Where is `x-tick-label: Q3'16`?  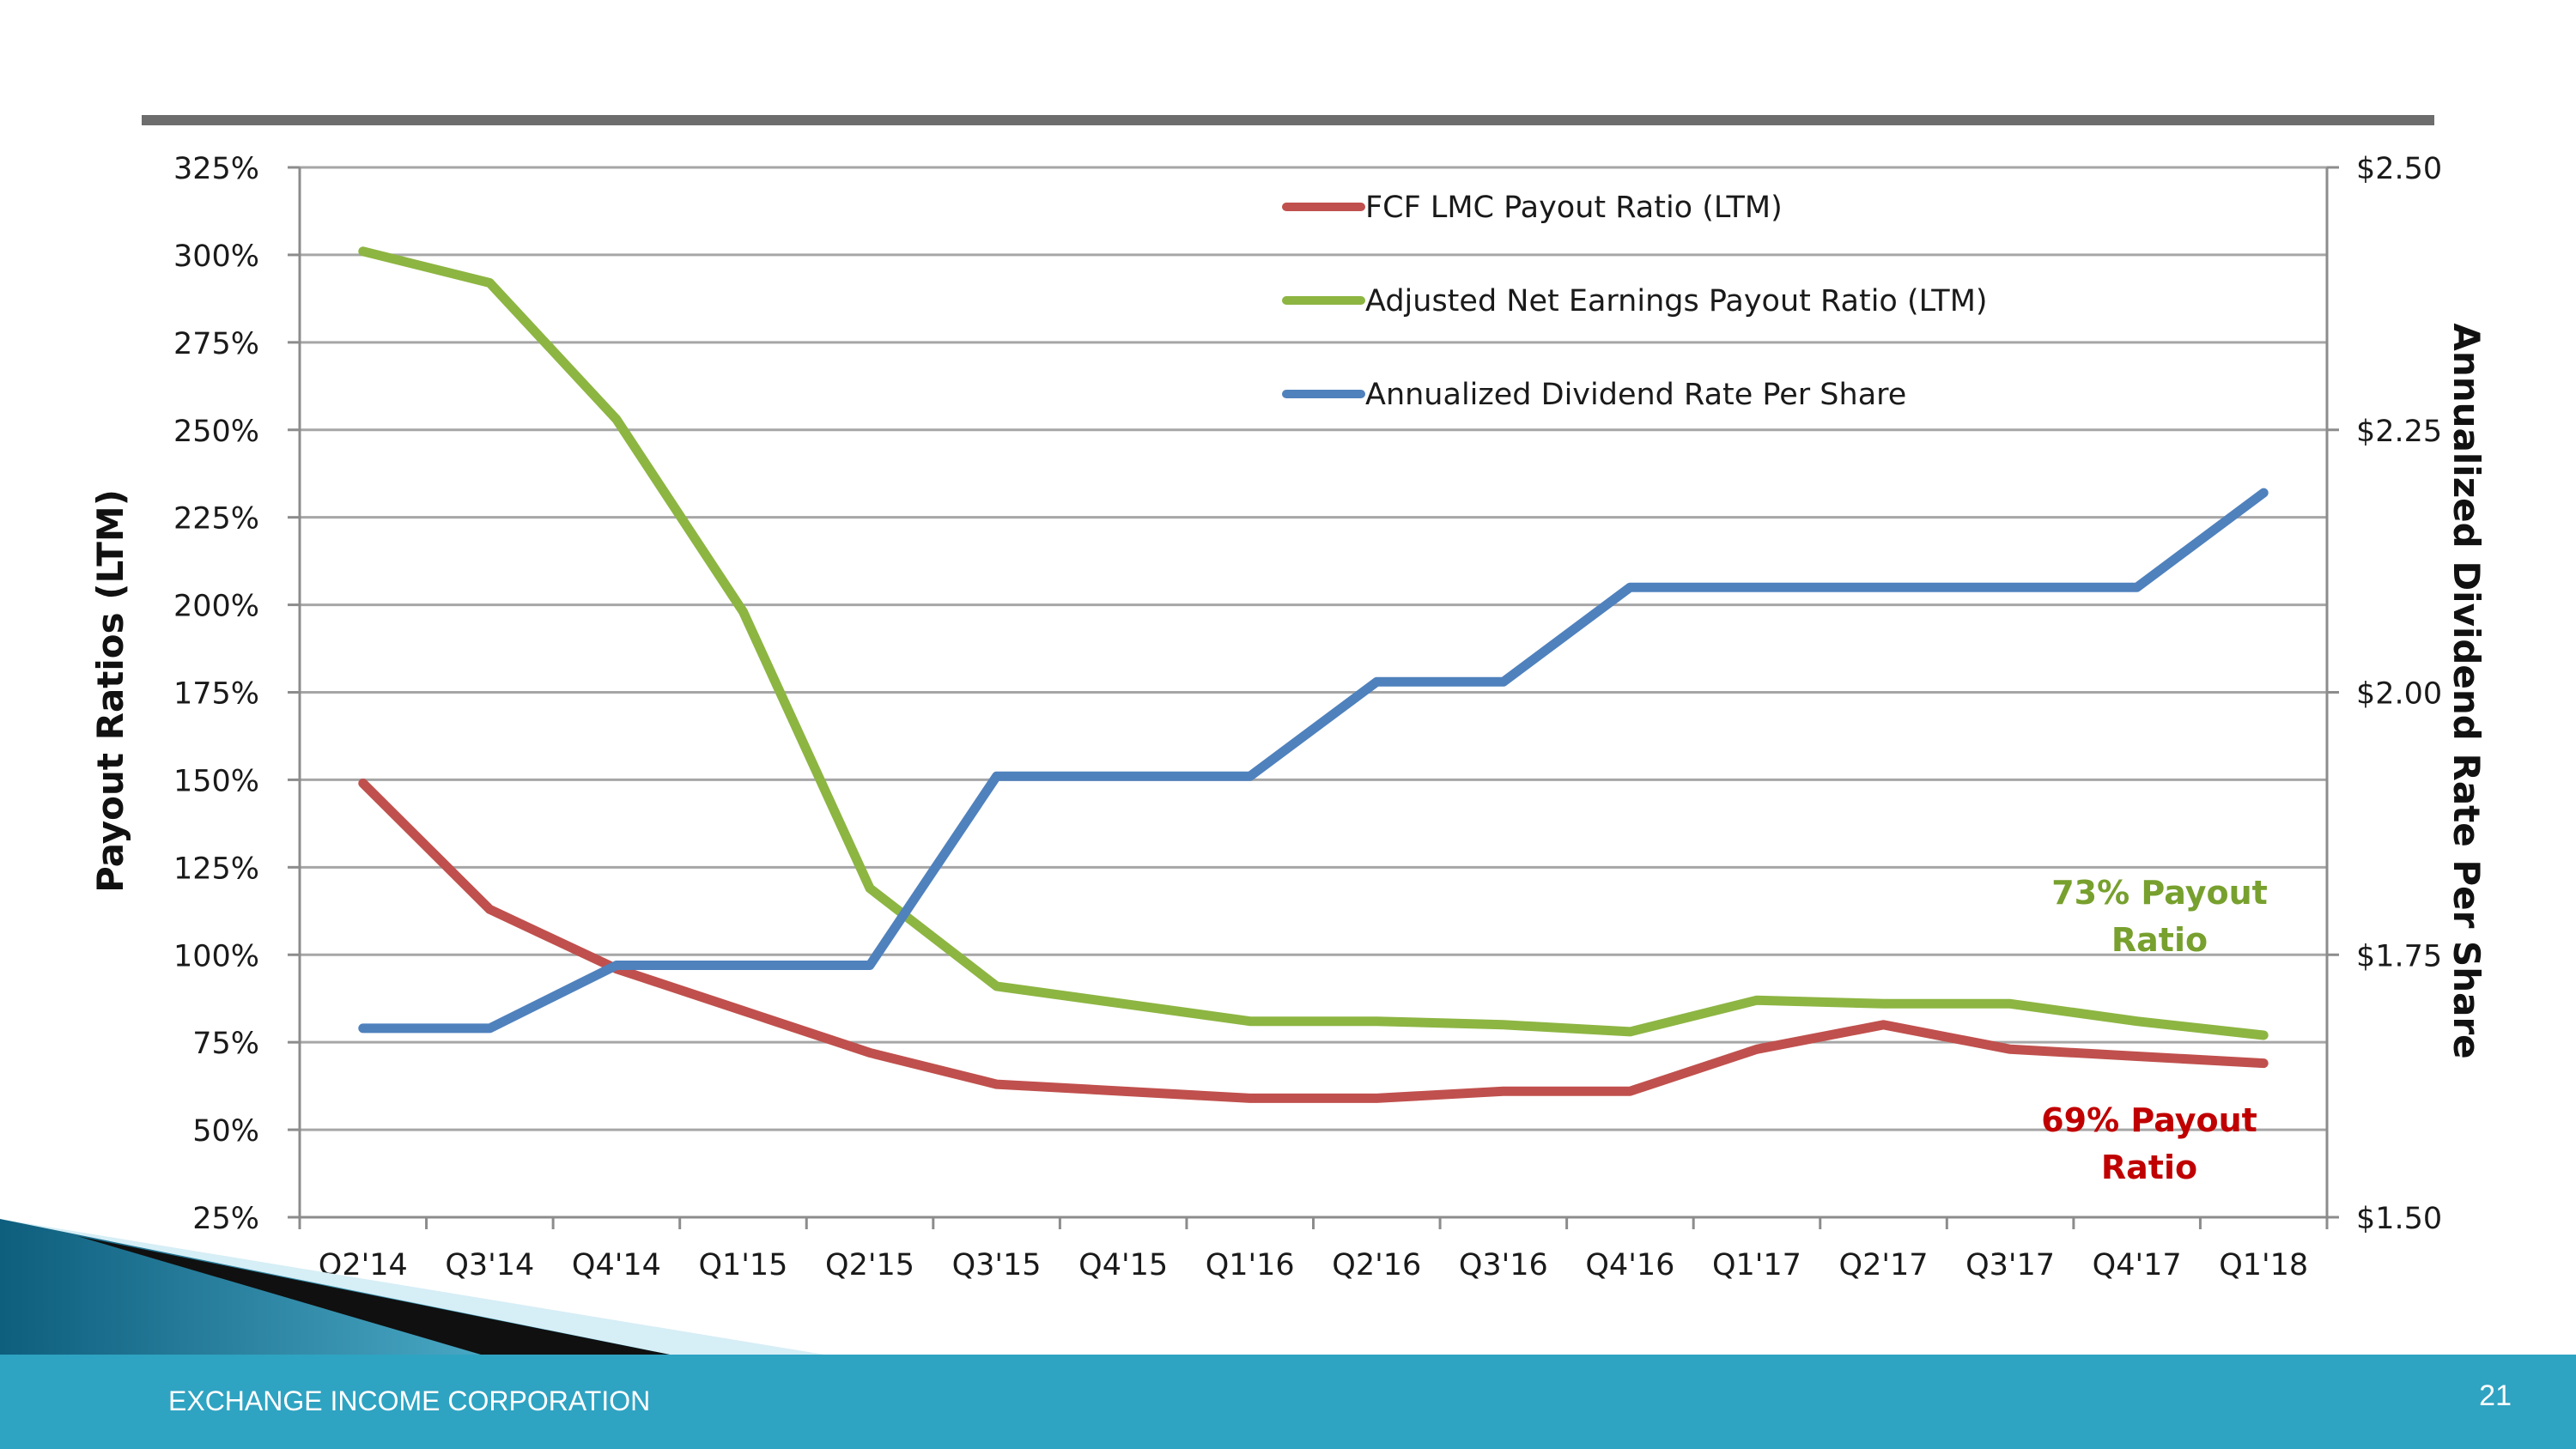
x-tick-label: Q3'16 is located at coordinates (1503, 1265).